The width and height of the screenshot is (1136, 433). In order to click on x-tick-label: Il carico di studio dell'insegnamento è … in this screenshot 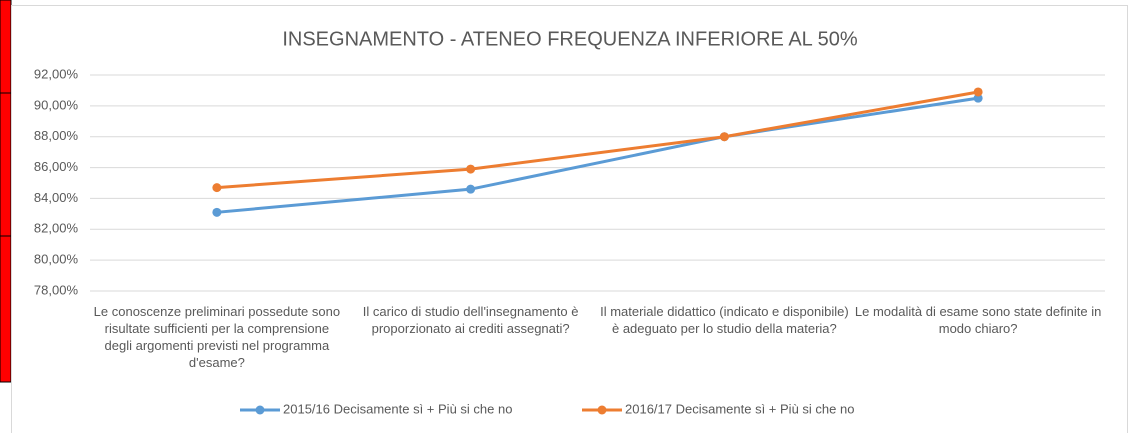, I will do `click(470, 320)`.